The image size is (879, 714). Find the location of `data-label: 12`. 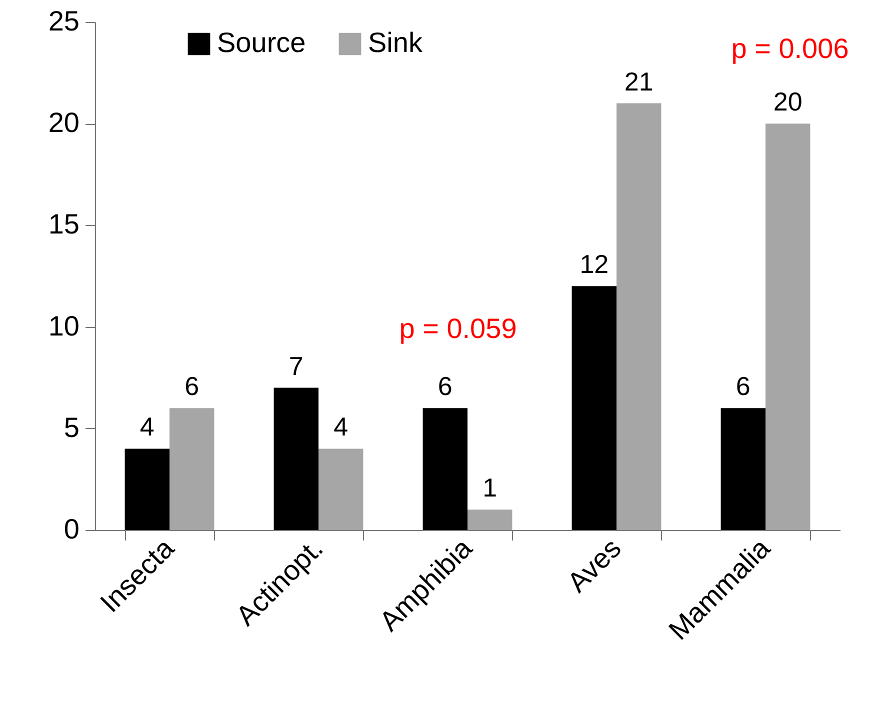

data-label: 12 is located at coordinates (594, 264).